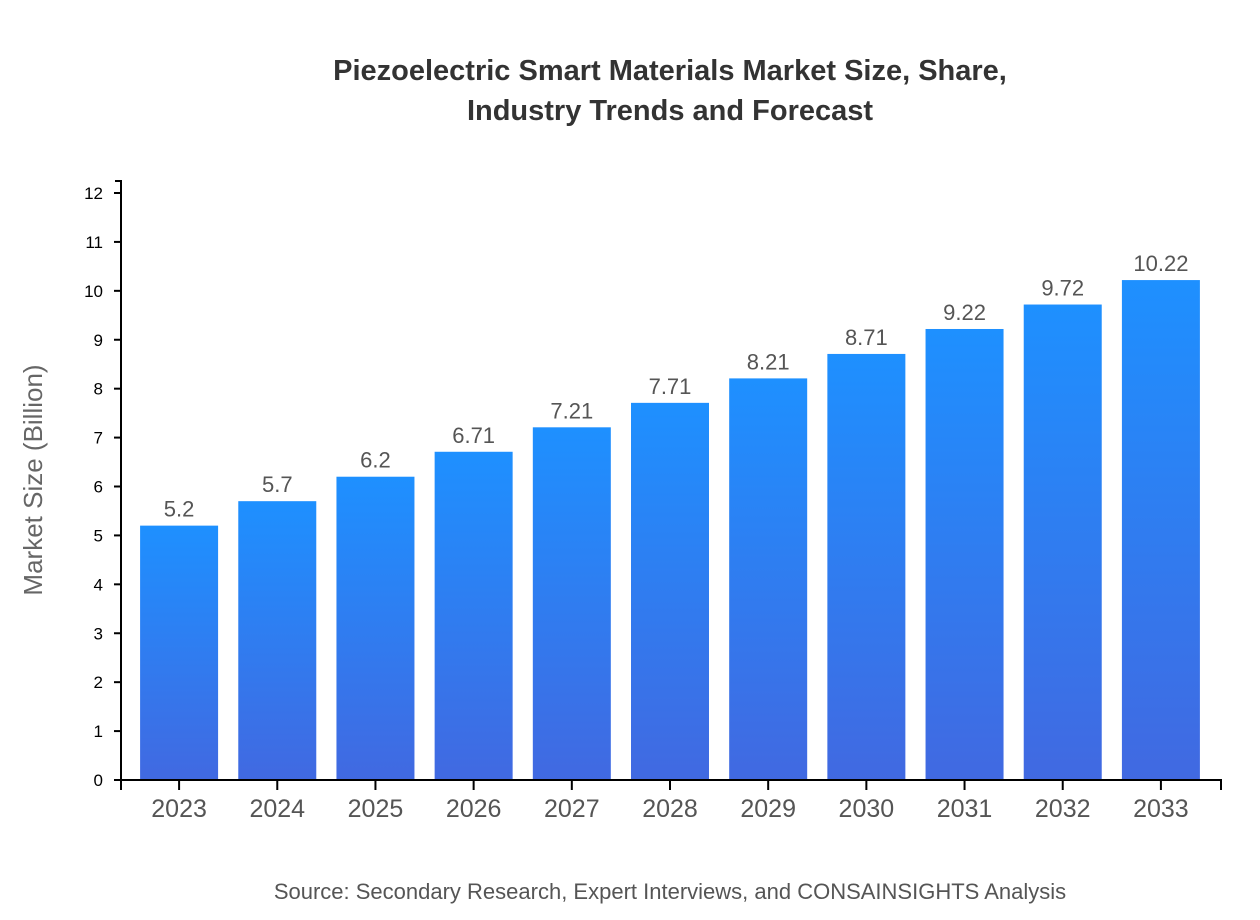  I want to click on y-tick-label: 9, so click(98, 340).